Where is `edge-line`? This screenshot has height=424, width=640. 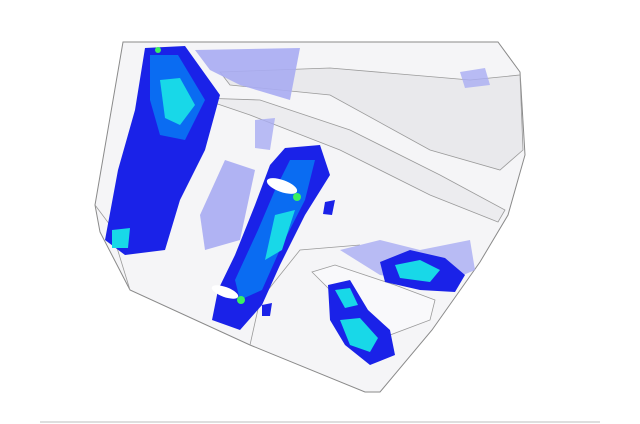
edge-line is located at coordinates (305, 295).